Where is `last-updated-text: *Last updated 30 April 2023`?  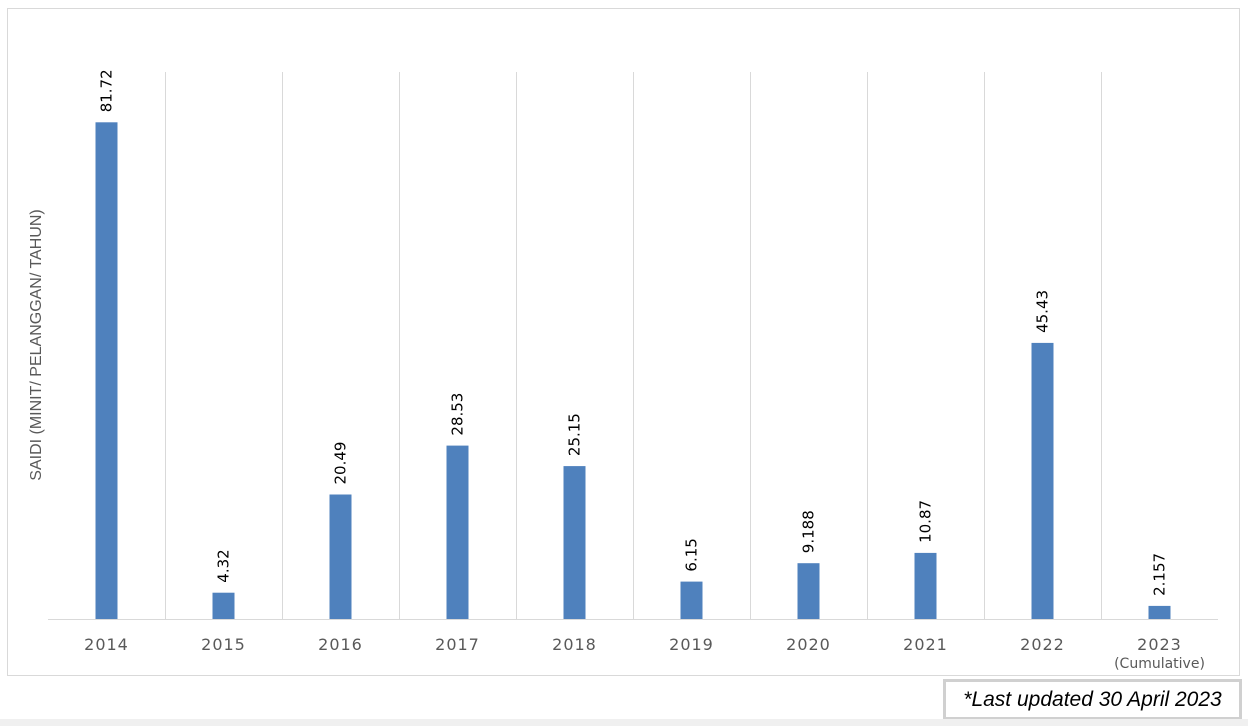
last-updated-text: *Last updated 30 April 2023 is located at coordinates (1092, 699).